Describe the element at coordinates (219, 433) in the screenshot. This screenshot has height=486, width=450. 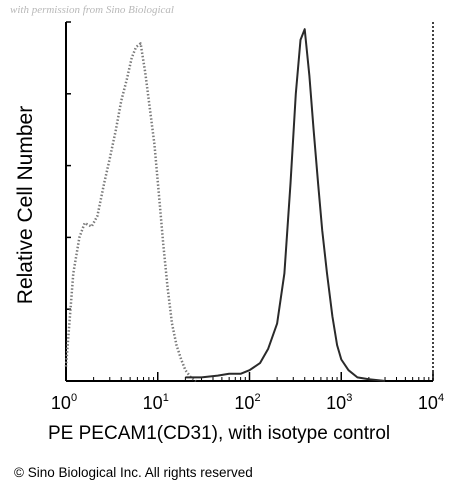
I see `x-axis-label: PE PECAM1(CD31), with isotype control` at that location.